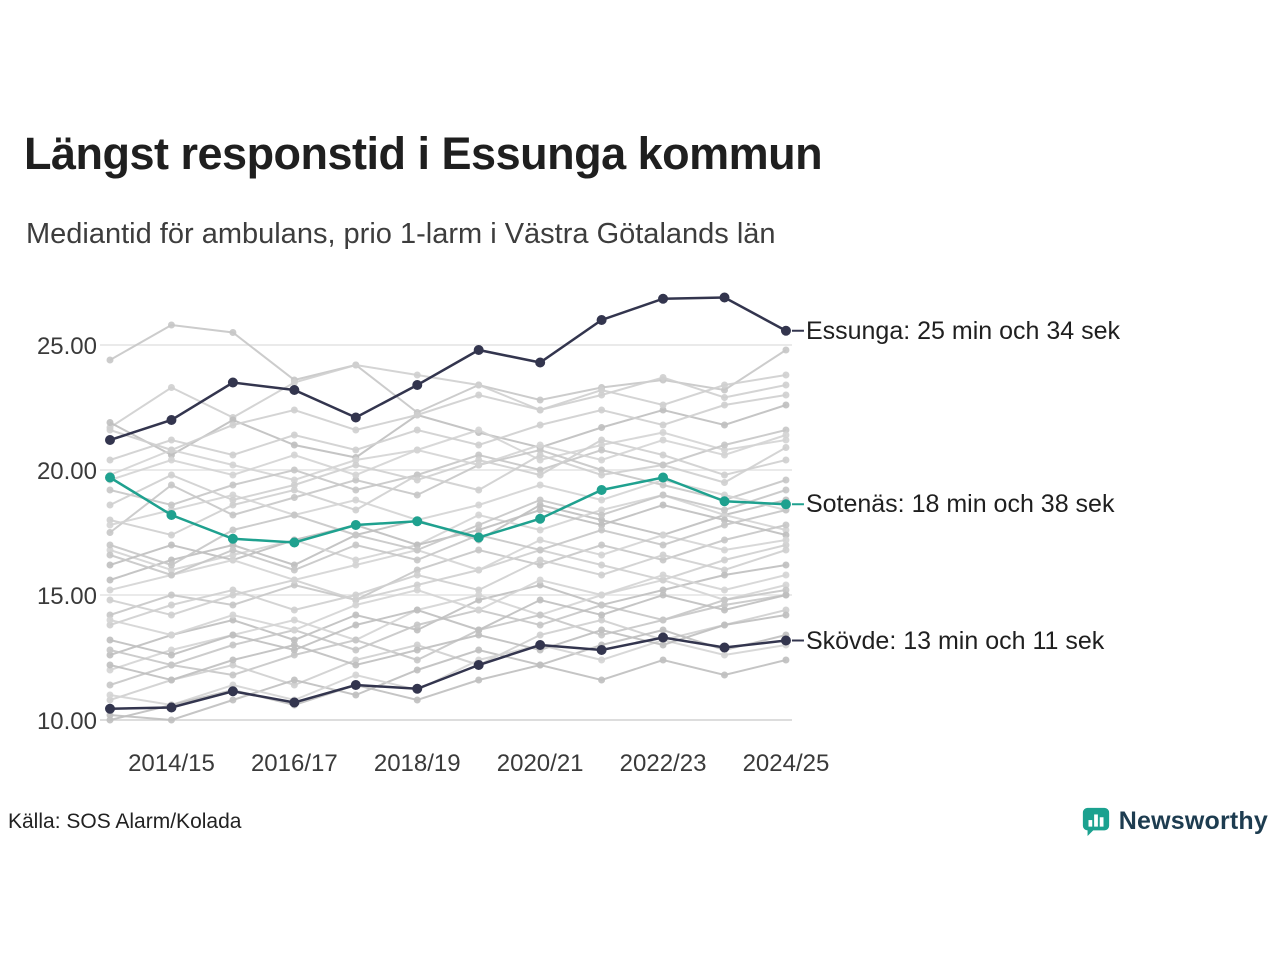  Describe the element at coordinates (454, 510) in the screenshot. I see `series-sotenäs` at that location.